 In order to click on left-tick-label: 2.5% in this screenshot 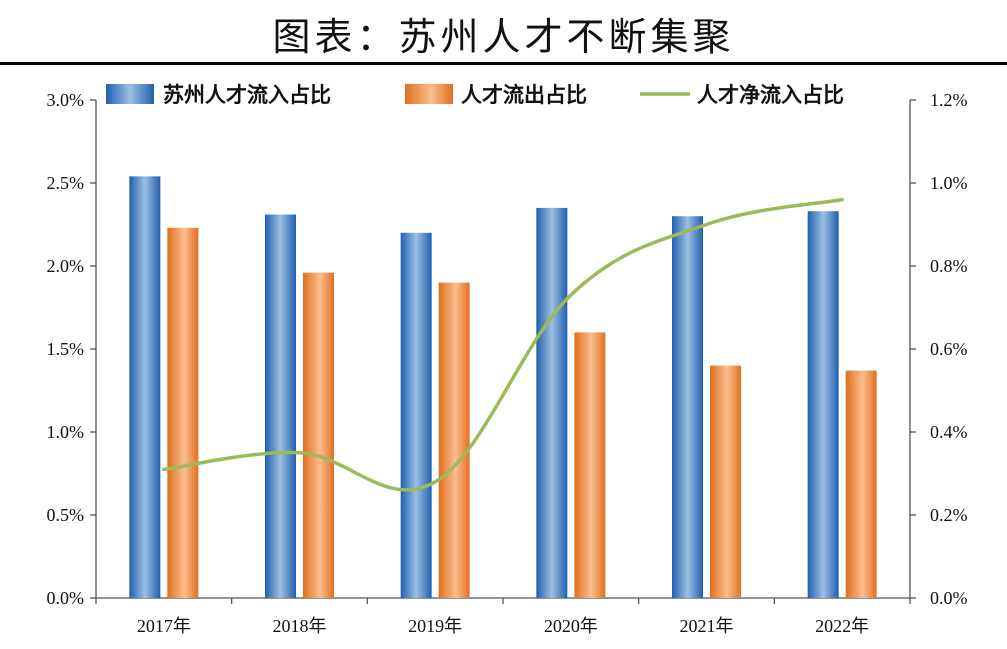, I will do `click(66, 183)`.